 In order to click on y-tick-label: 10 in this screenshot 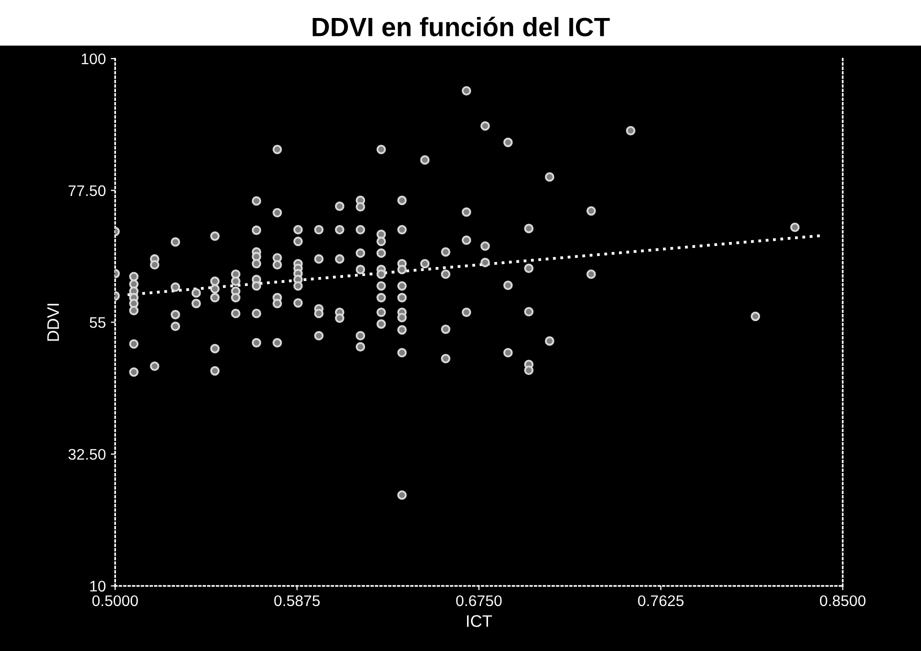, I will do `click(98, 586)`.